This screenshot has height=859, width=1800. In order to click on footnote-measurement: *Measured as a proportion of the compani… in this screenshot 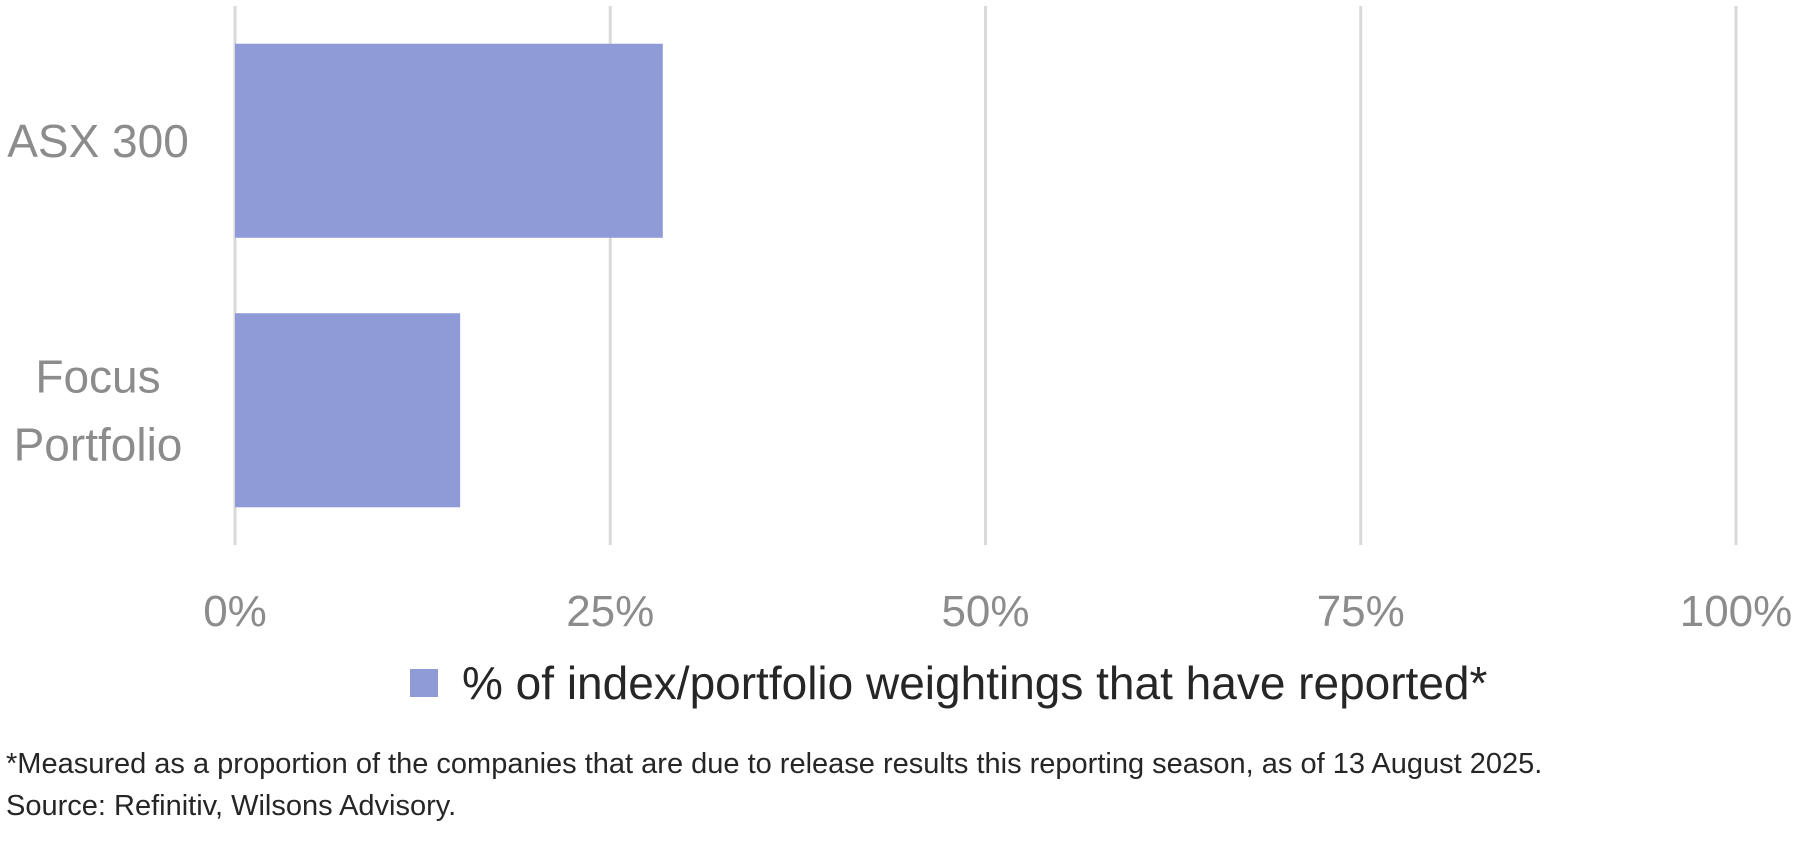, I will do `click(774, 764)`.